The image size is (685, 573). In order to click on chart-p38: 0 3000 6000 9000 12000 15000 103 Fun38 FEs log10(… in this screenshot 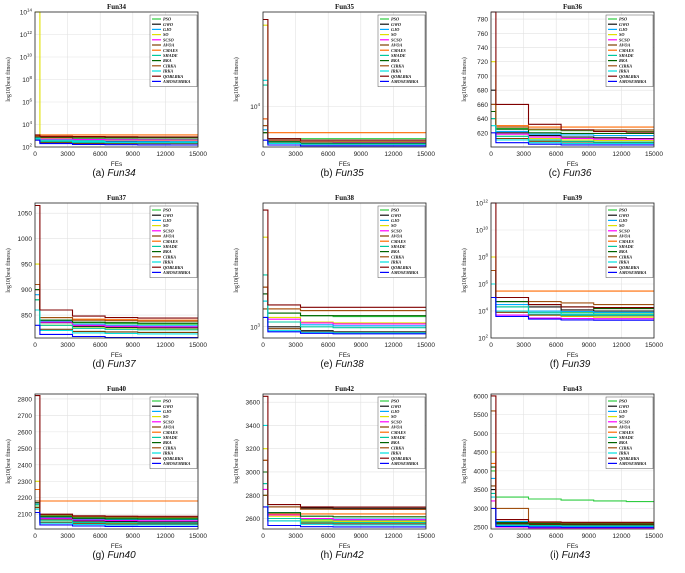, I will do `click(334, 276)`.